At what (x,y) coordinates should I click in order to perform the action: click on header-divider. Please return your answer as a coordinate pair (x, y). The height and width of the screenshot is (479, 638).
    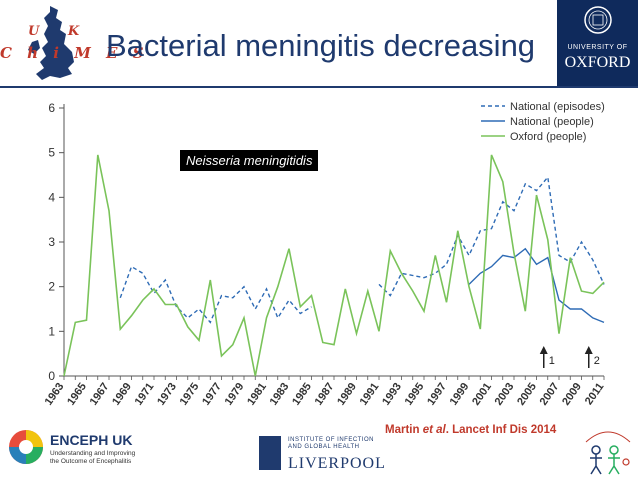
    Looking at the image, I should click on (319, 87).